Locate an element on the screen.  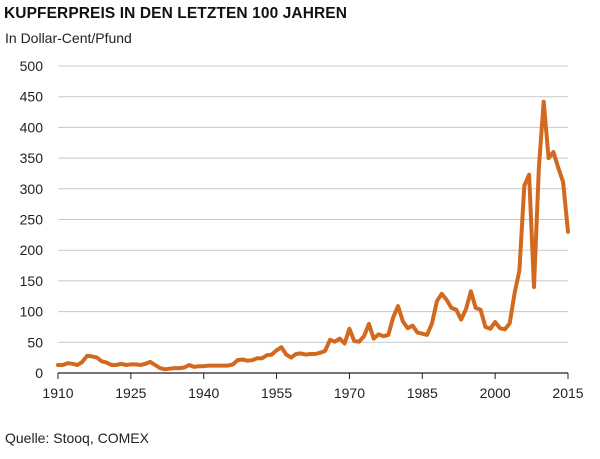
y-tick-label: 500 is located at coordinates (32, 66).